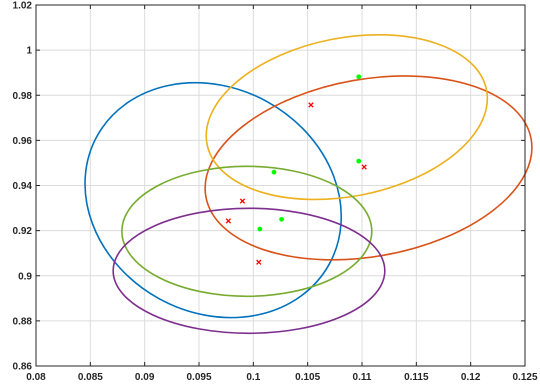 The width and height of the screenshot is (540, 387). What do you see at coordinates (296, 169) in the screenshot?
I see `data-points` at bounding box center [296, 169].